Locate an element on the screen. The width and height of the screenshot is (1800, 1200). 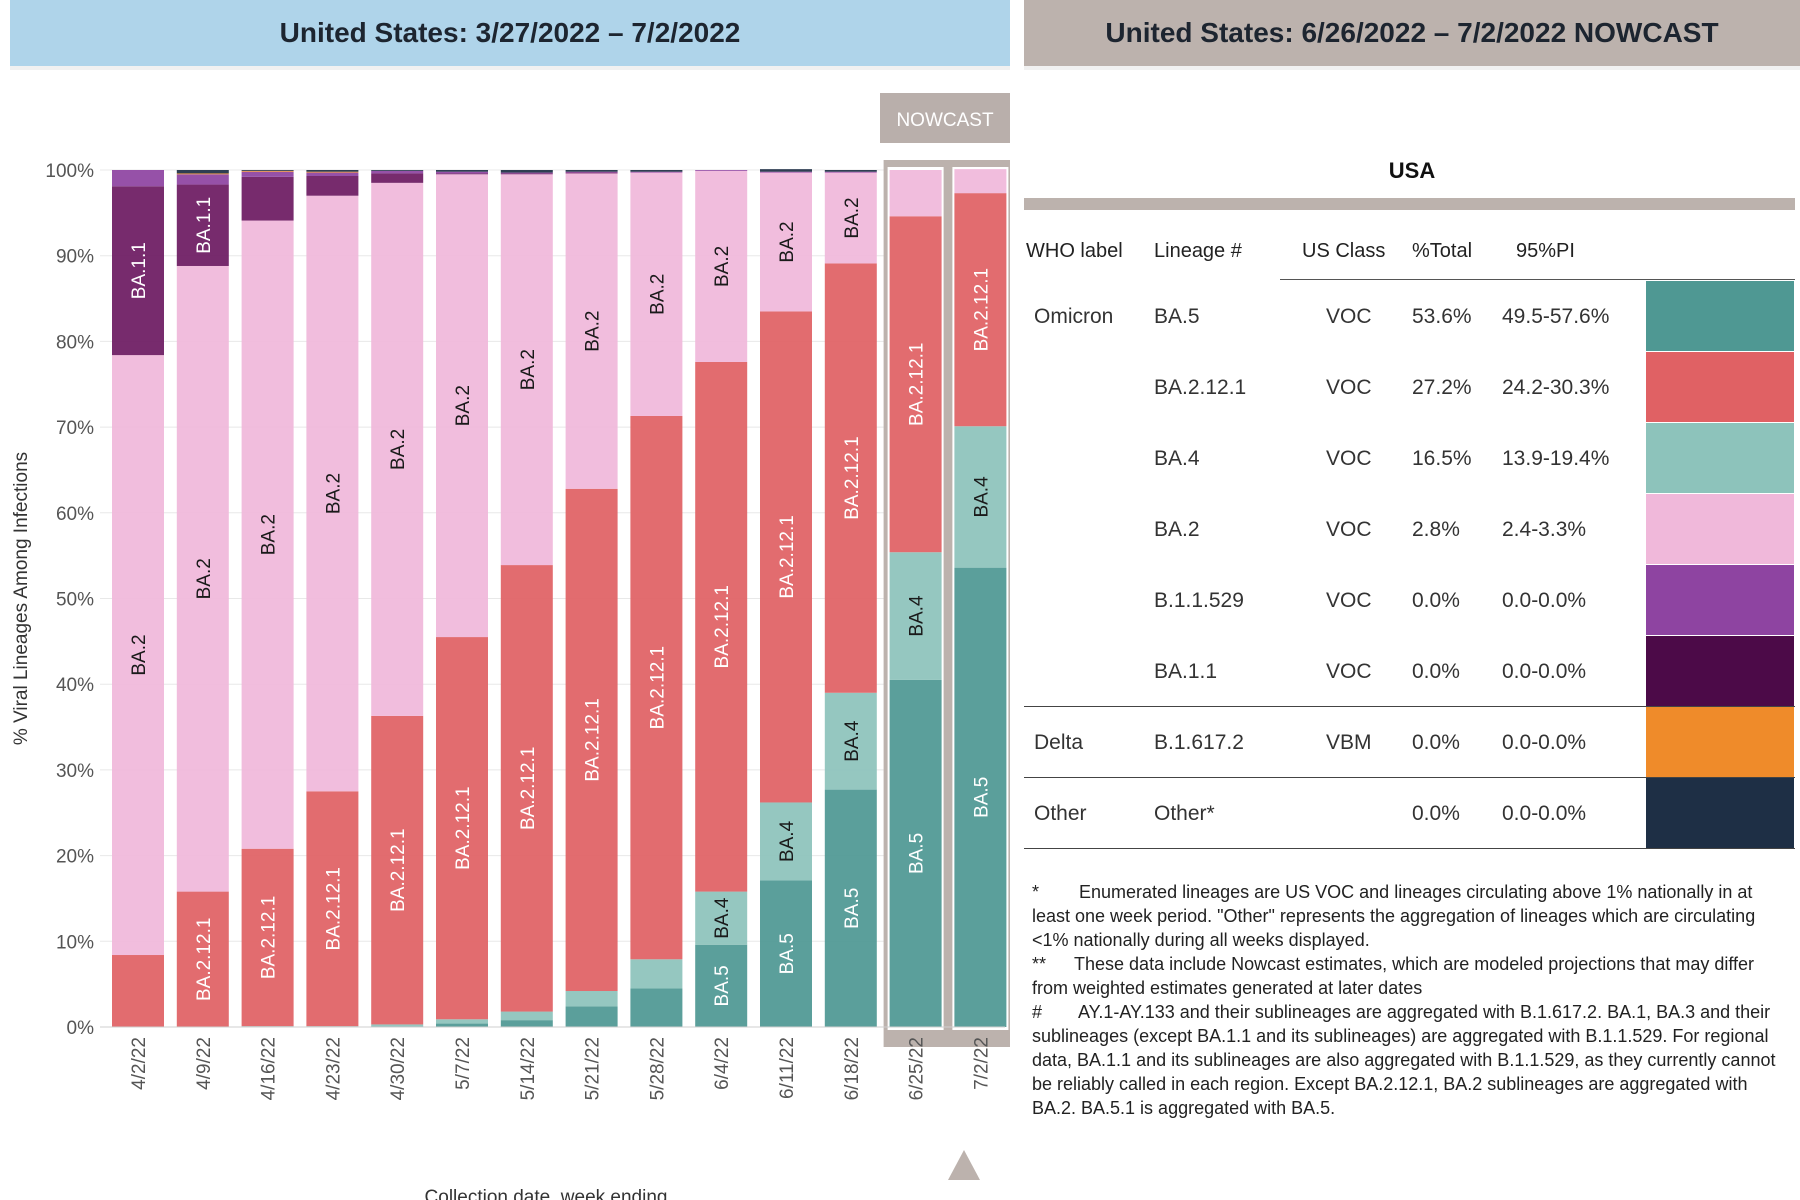
row-lineage: Other* is located at coordinates (1184, 813).